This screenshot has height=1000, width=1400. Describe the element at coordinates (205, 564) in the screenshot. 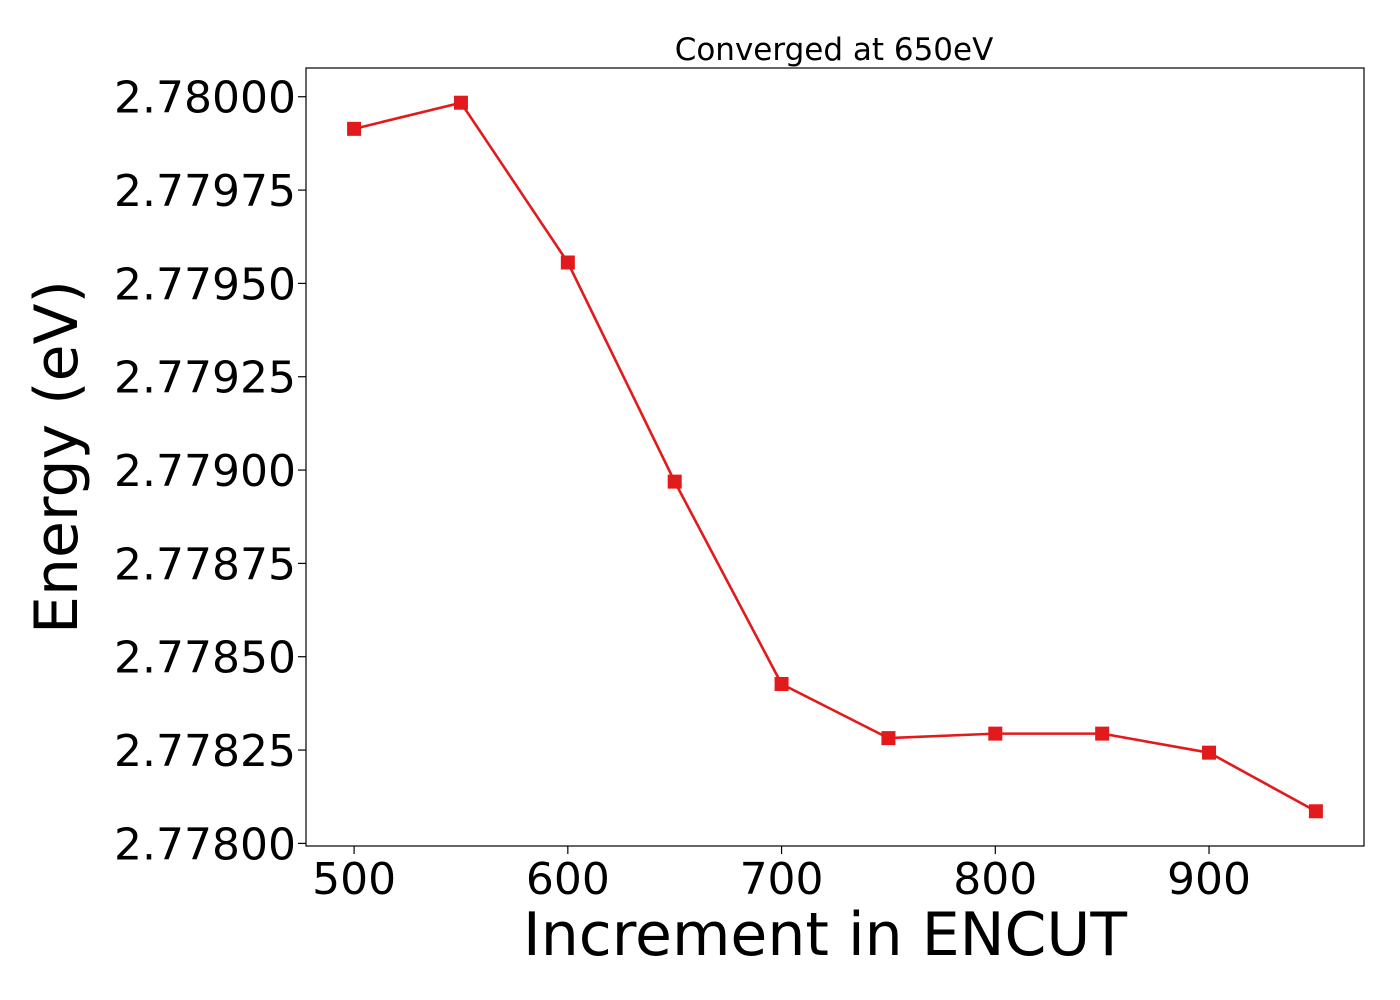

I see `y-tick-label: 2.77875` at that location.